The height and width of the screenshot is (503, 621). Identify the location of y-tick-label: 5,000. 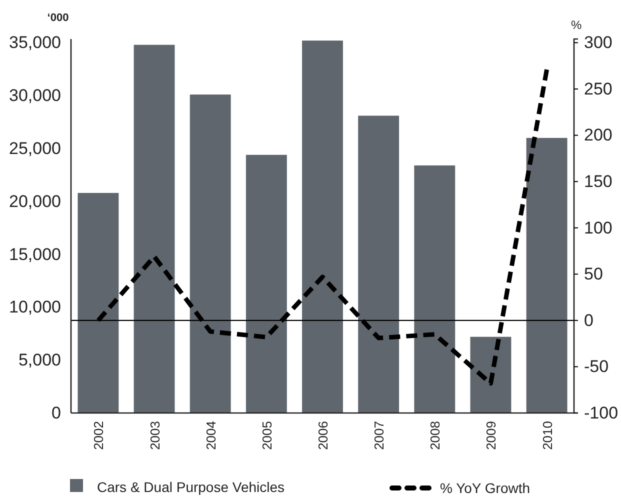
(39, 360).